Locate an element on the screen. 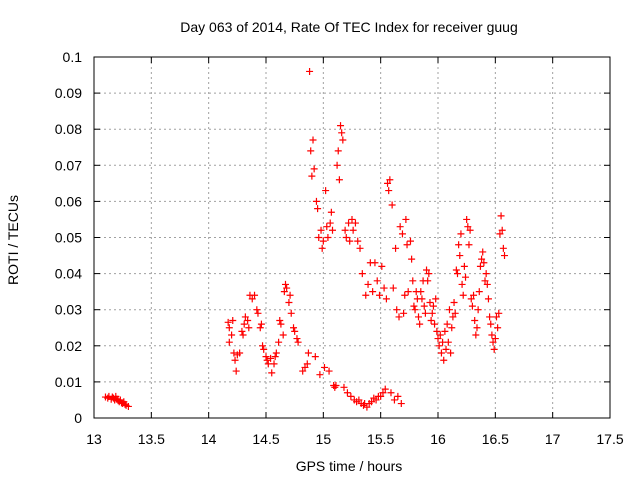 The image size is (640, 480). y-tick-label: 0.01 is located at coordinates (68, 382).